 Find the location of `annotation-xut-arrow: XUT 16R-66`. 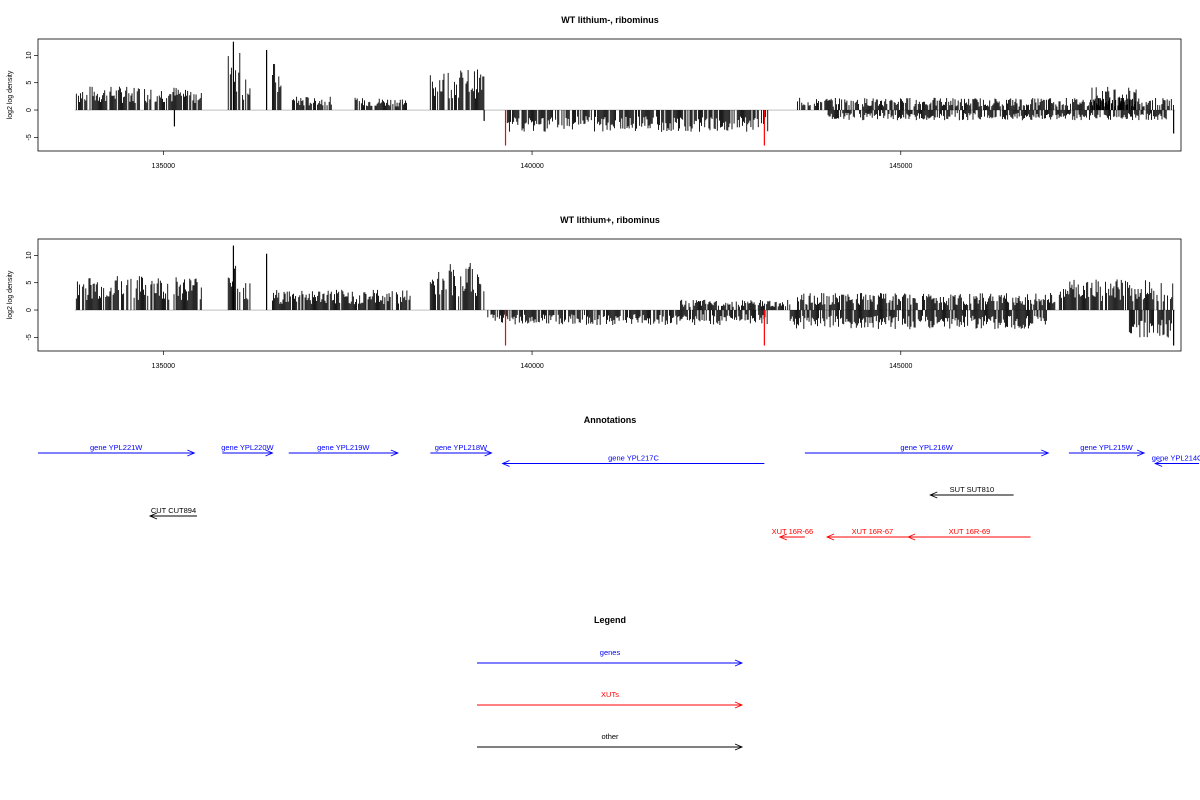

annotation-xut-arrow: XUT 16R-66 is located at coordinates (793, 534).